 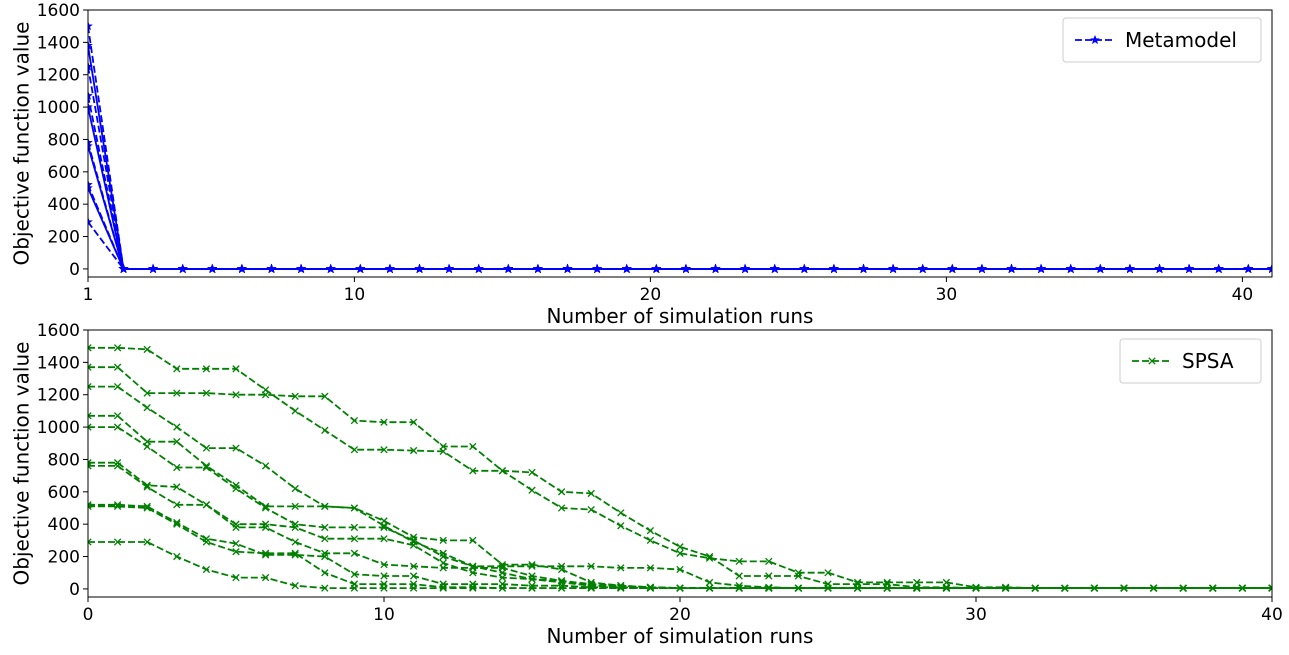 I want to click on spsa-x-axis-label: Number of simulation runs, so click(x=680, y=636).